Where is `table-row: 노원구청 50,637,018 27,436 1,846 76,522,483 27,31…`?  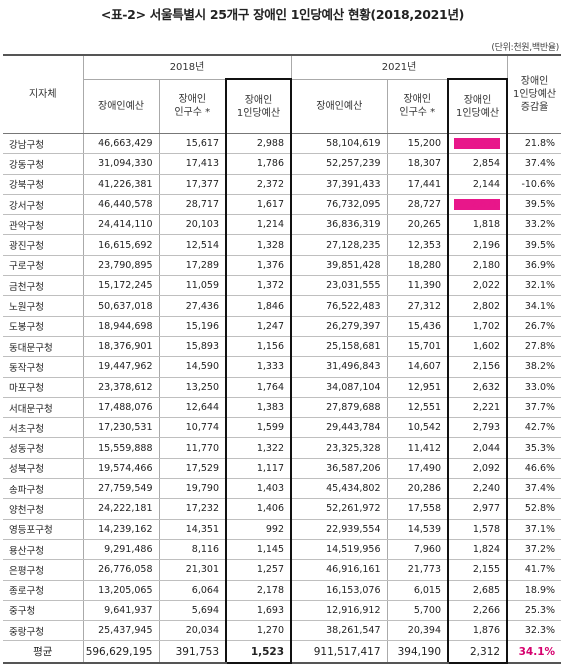 table-row: 노원구청 50,637,018 27,436 1,846 76,522,483 27,31… is located at coordinates (282, 306).